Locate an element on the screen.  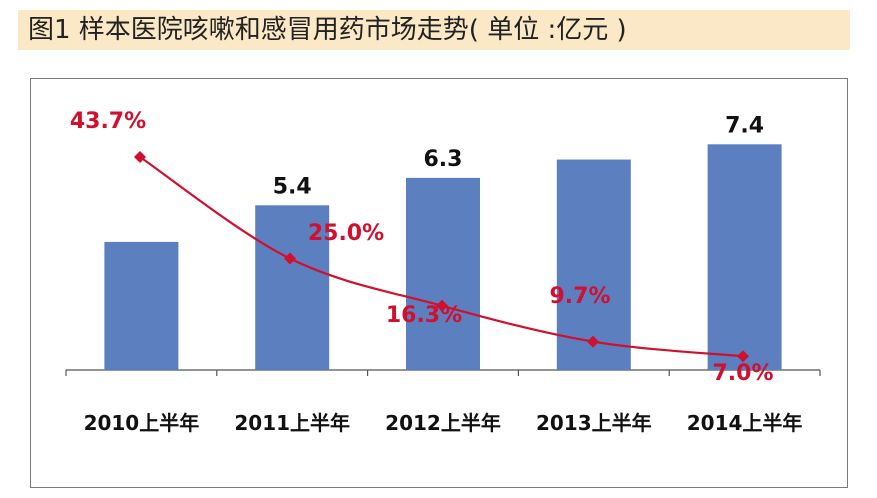
x-tick-label-4: 2014上半年 is located at coordinates (745, 423).